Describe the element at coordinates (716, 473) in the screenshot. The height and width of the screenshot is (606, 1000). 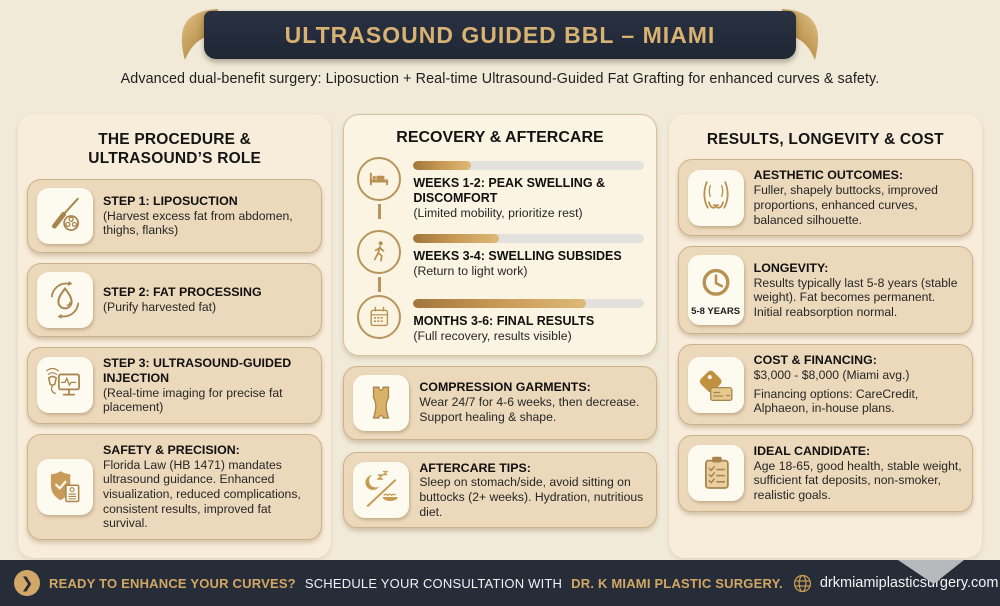
I see `checklist-icon` at that location.